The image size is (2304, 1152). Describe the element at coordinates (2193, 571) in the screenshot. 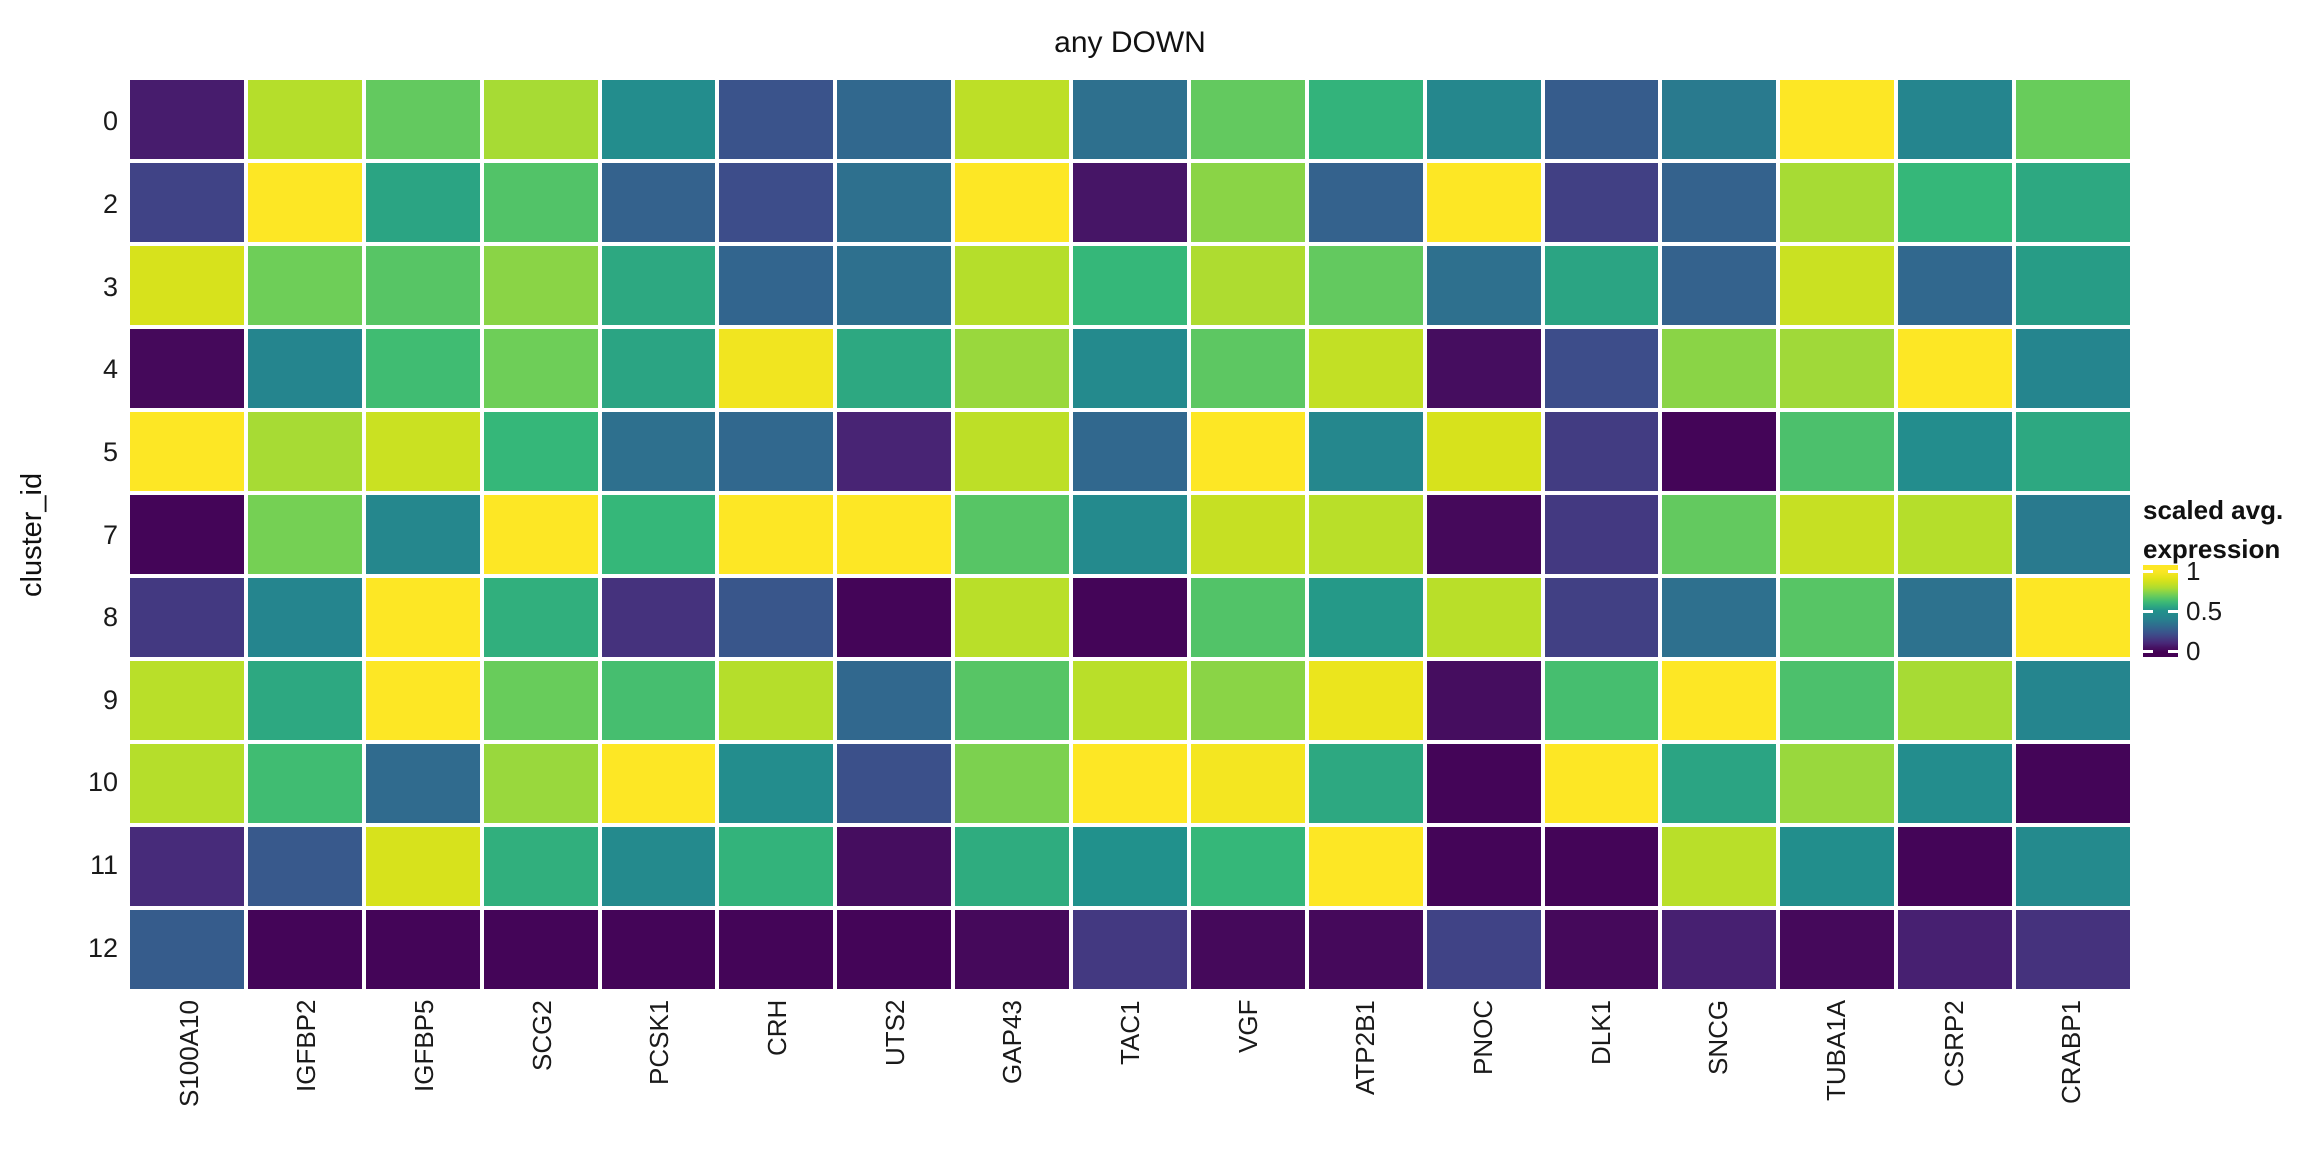

I see `legend-tick-label: 1` at that location.